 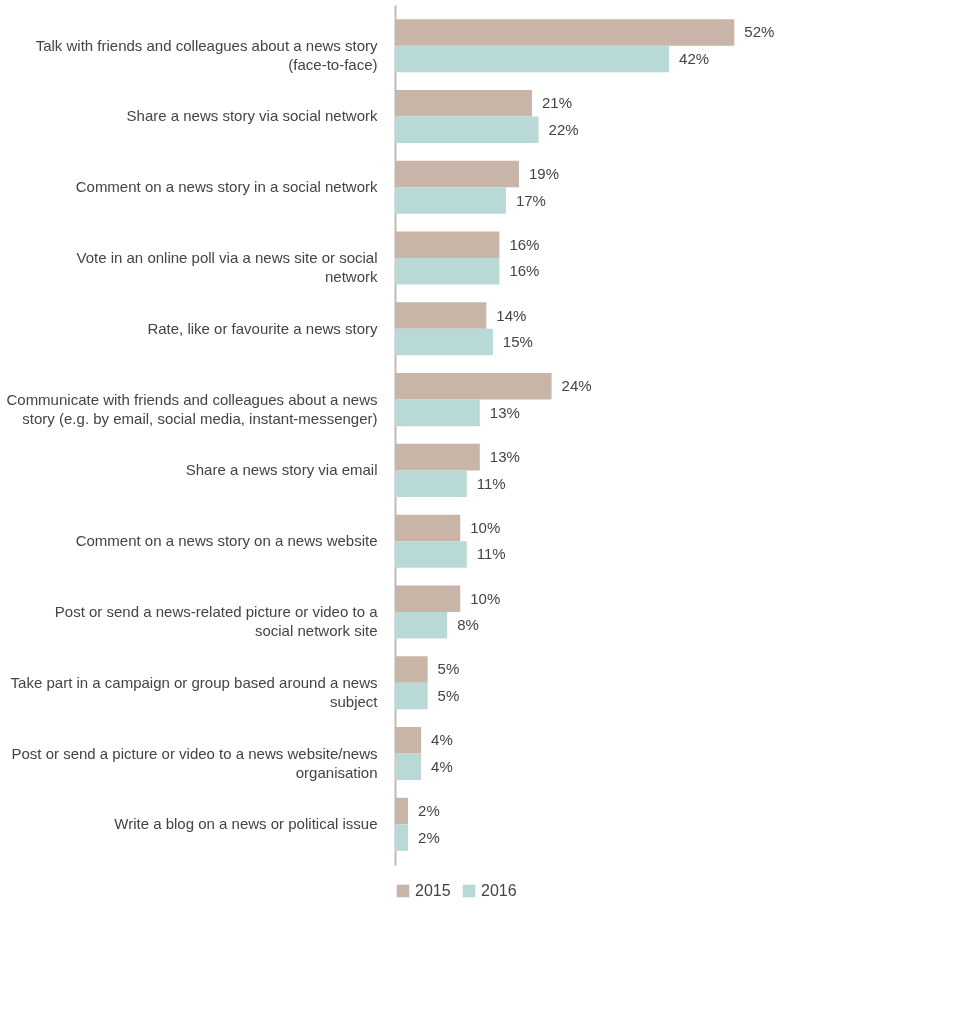 I want to click on data-label: 15%, so click(x=517, y=342).